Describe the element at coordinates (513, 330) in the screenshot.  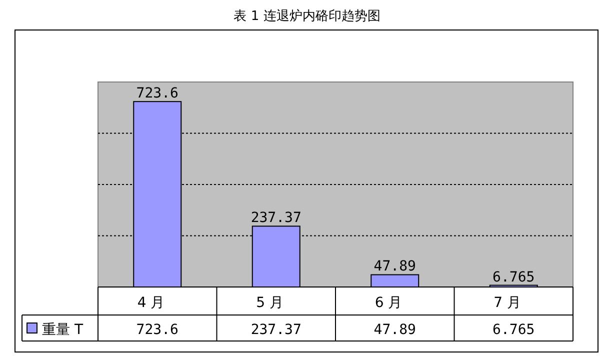
I see `data-label: 6.765` at that location.